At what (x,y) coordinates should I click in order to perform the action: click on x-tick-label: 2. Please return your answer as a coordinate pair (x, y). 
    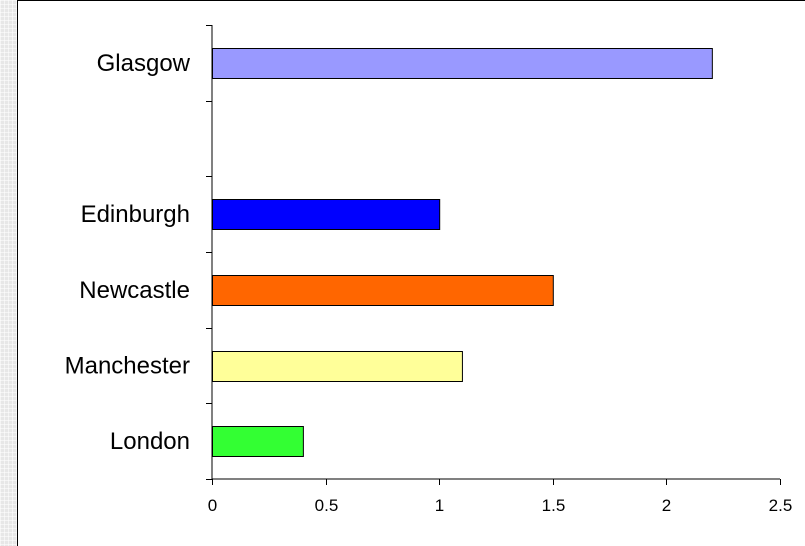
    Looking at the image, I should click on (666, 505).